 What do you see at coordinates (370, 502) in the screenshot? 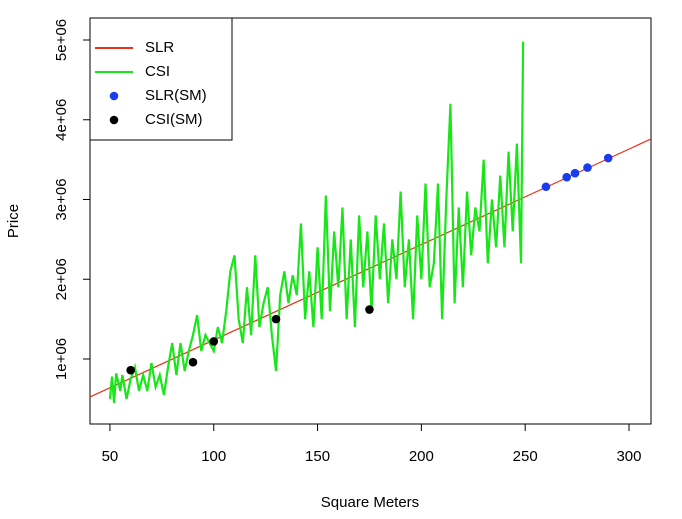
I see `x-axis-title: Square Meters` at bounding box center [370, 502].